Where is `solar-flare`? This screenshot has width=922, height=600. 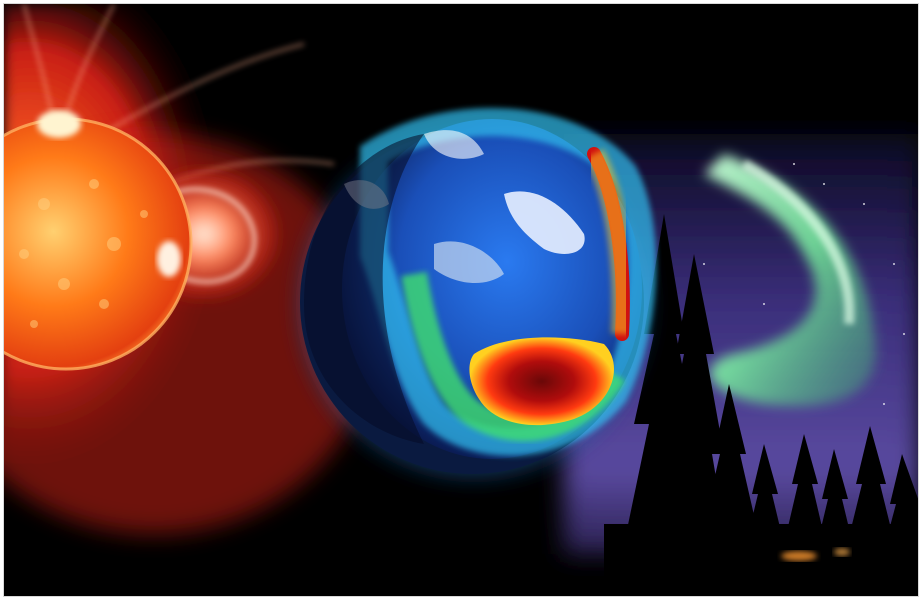
solar-flare is located at coordinates (59, 124).